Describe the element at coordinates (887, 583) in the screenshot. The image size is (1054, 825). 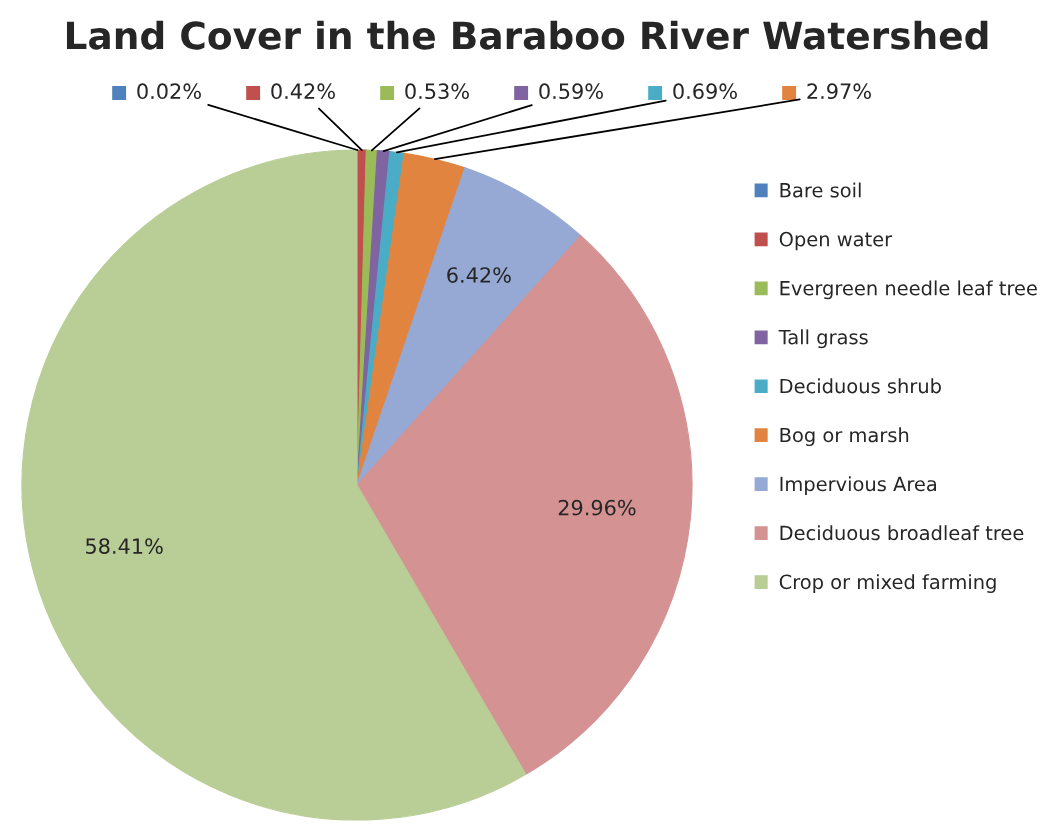
I see `legend-label: Crop or mixed farming` at that location.